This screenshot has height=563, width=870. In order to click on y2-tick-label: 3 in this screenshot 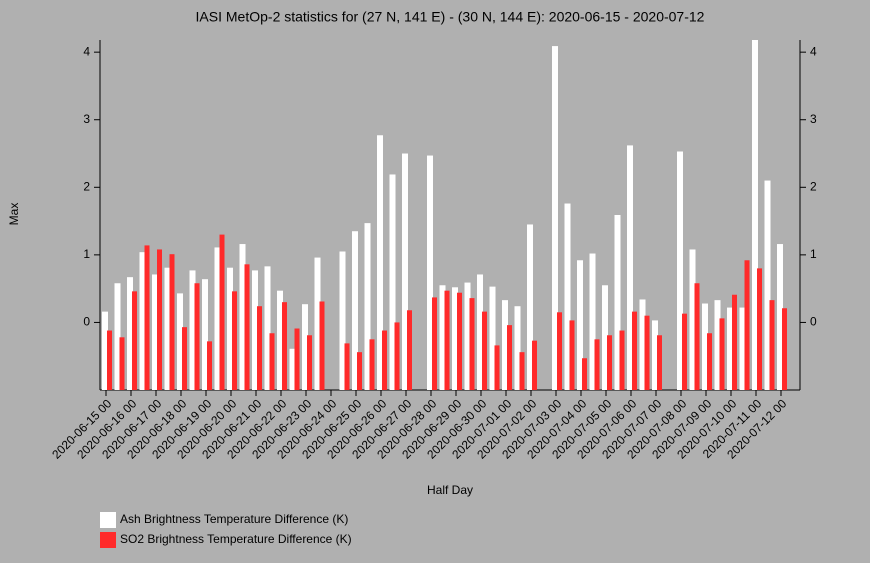, I will do `click(813, 119)`.